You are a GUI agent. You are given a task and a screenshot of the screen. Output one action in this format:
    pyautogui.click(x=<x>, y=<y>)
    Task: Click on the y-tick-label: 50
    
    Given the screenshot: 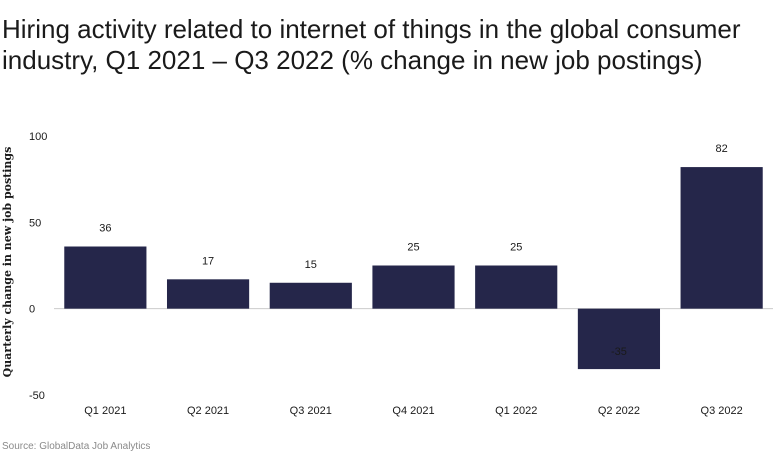 What is the action you would take?
    pyautogui.click(x=35, y=223)
    